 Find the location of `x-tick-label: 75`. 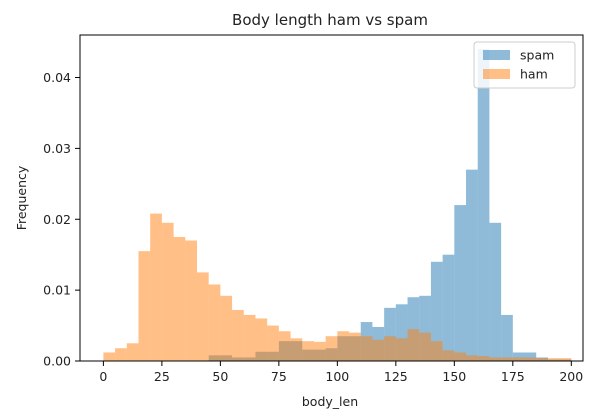

x-tick-label: 75 is located at coordinates (279, 376).